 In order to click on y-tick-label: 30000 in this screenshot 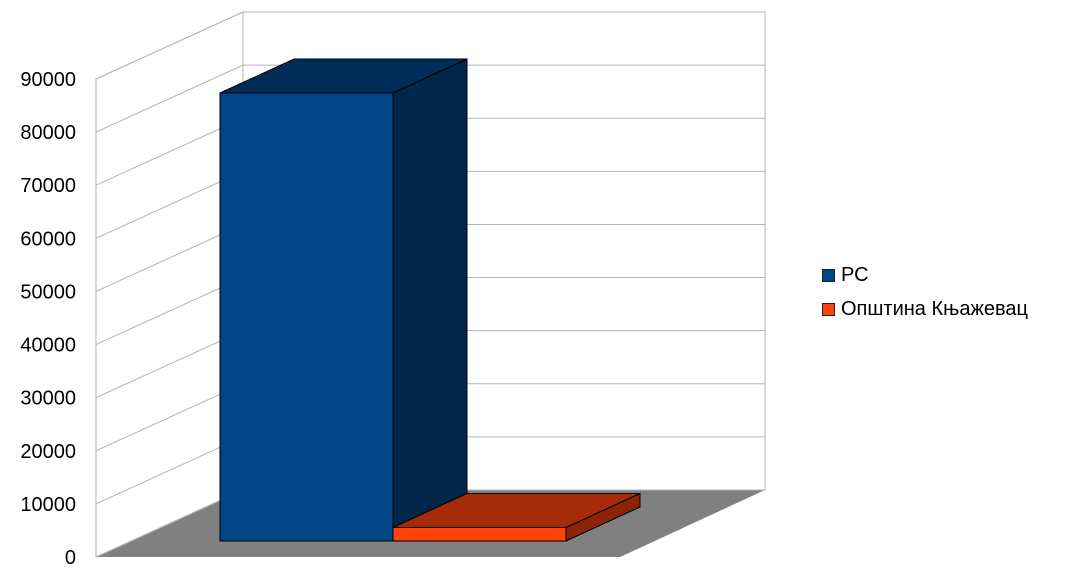, I will do `click(48, 399)`.